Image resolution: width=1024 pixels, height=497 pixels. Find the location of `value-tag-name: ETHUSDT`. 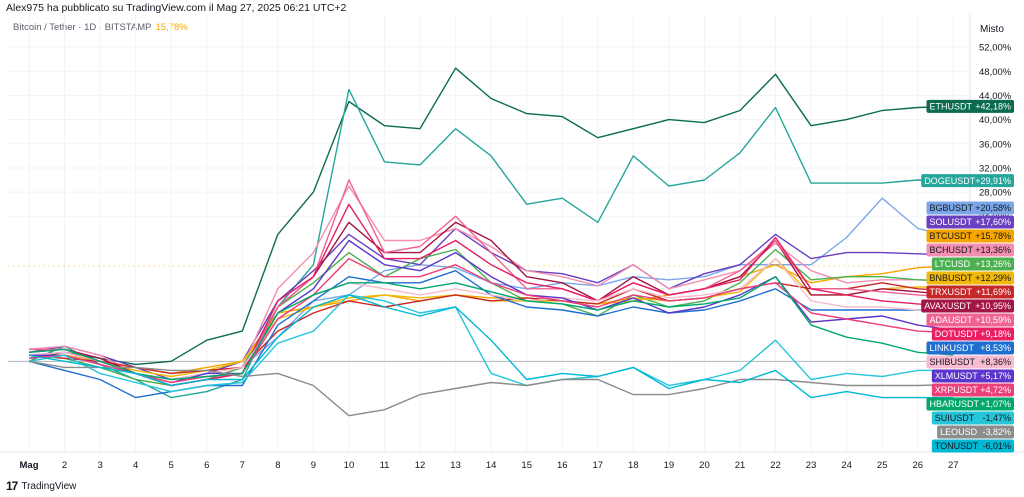

value-tag-name: ETHUSDT is located at coordinates (951, 107).